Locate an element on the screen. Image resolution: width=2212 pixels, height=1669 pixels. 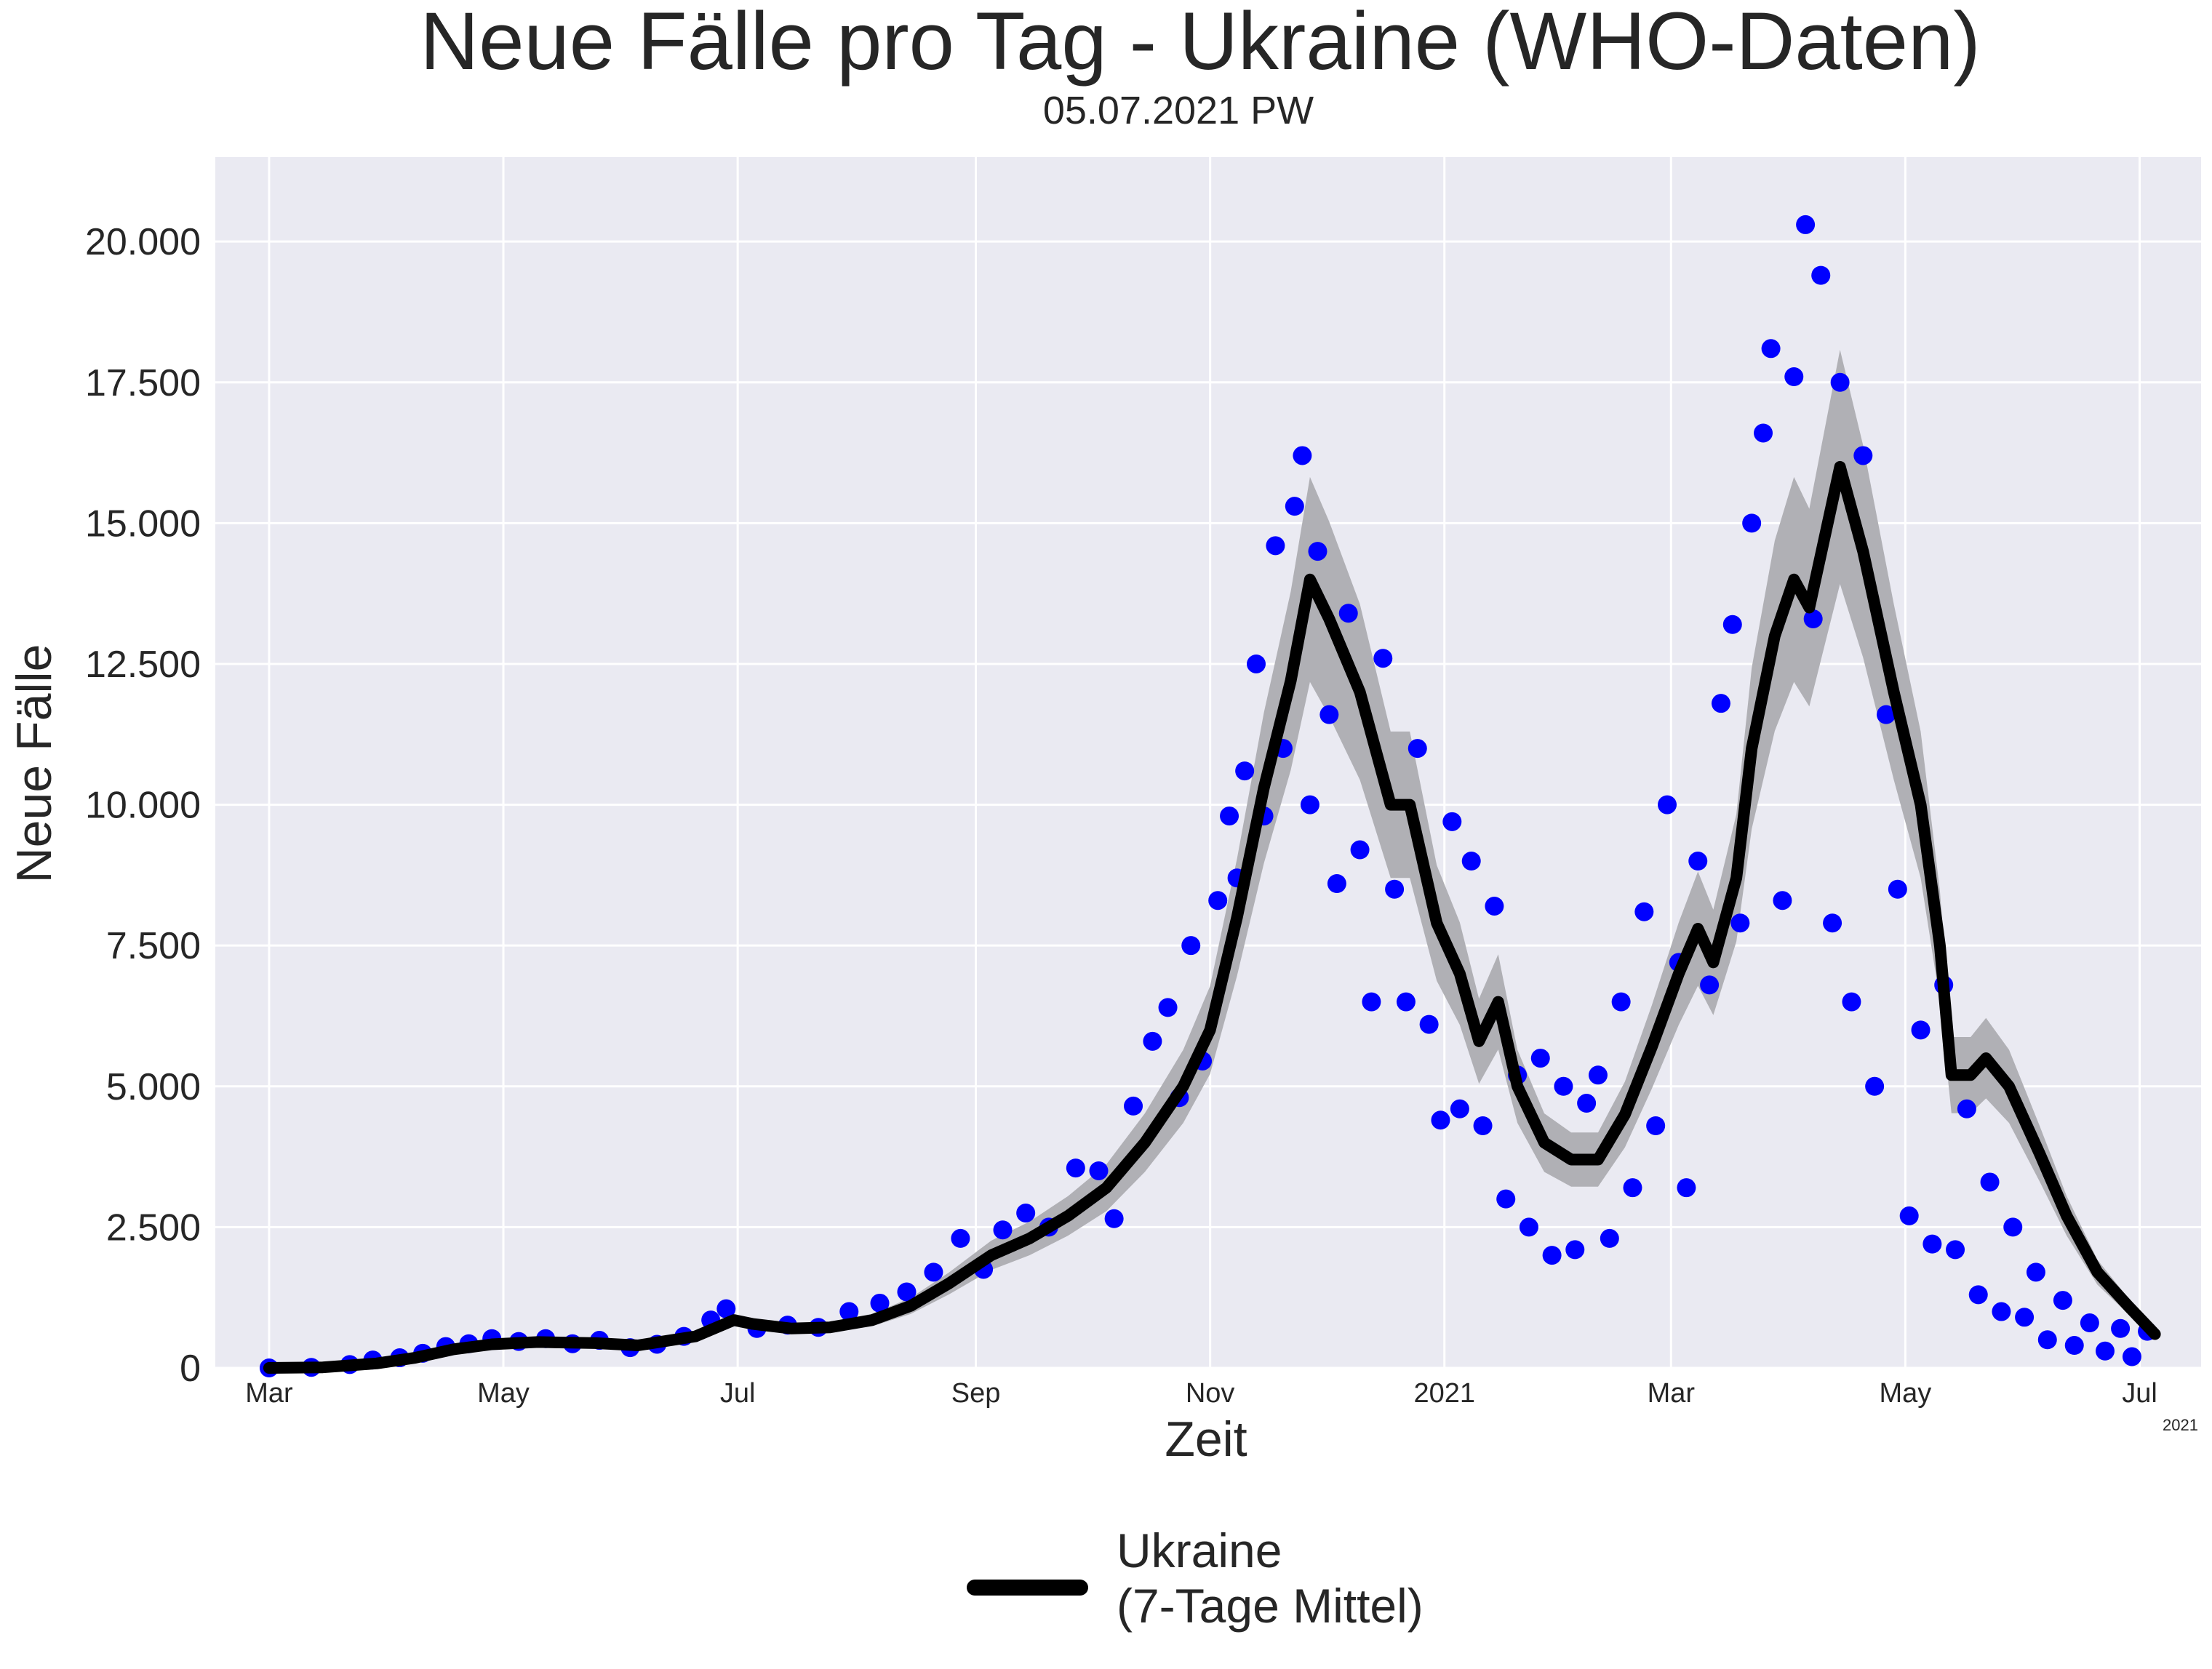
y-tick-label: 20.000 is located at coordinates (143, 242).